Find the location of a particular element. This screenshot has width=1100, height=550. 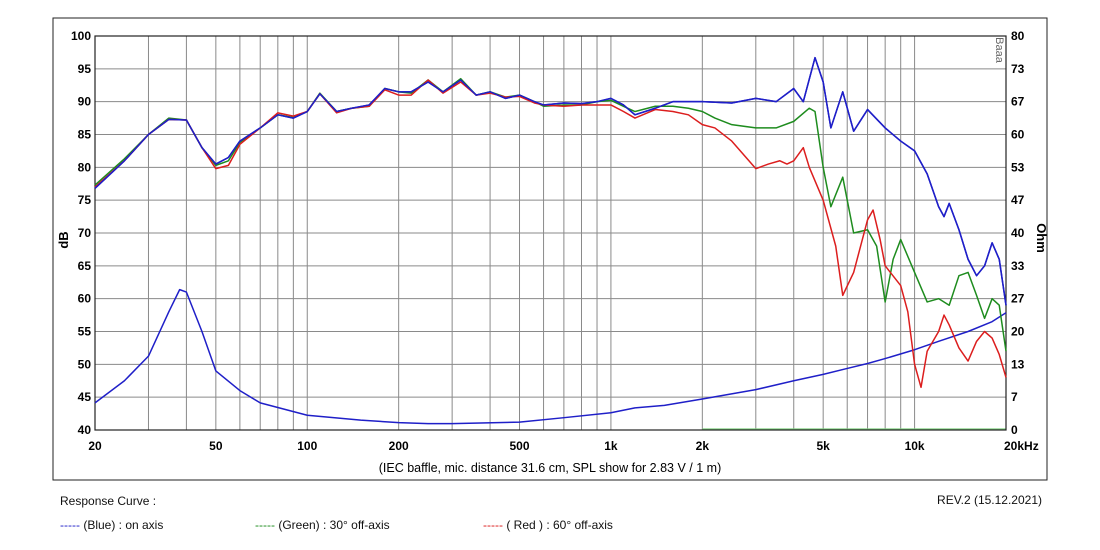

legend-label: (Green) : 30° off-axis is located at coordinates (332, 525).